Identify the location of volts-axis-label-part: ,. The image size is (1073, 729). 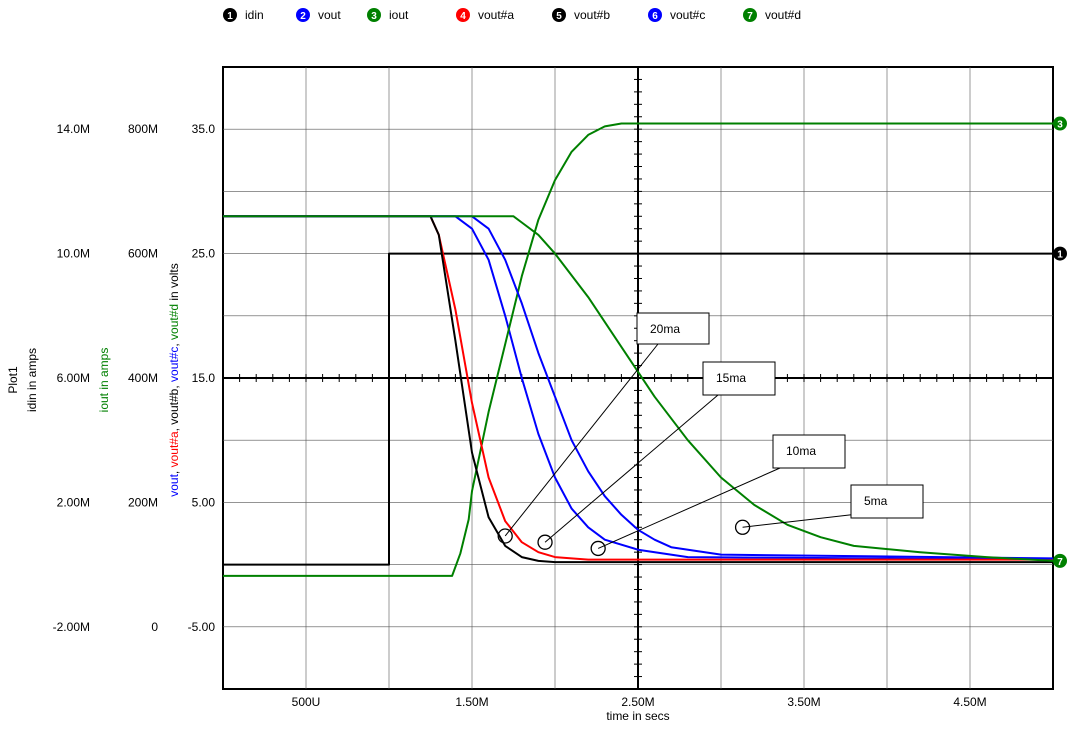
(174, 343).